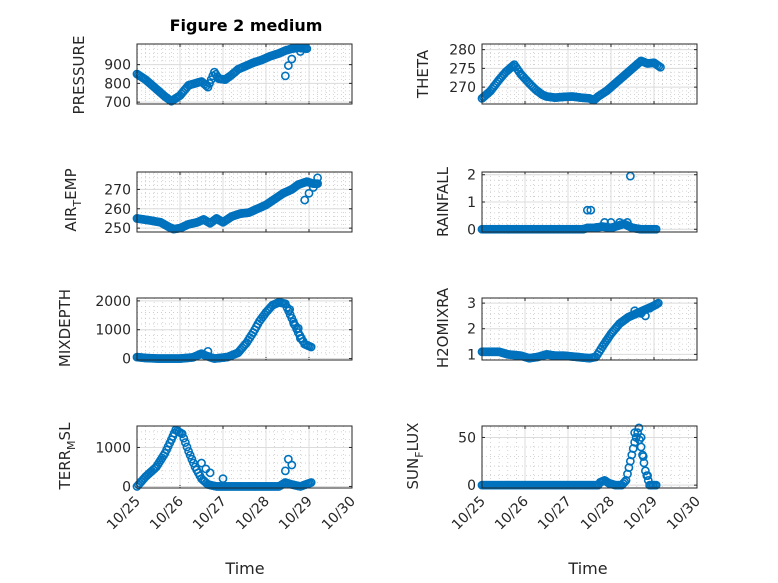 The height and width of the screenshot is (583, 778). Describe the element at coordinates (253, 514) in the screenshot. I see `x-tick-label: 10/28` at that location.